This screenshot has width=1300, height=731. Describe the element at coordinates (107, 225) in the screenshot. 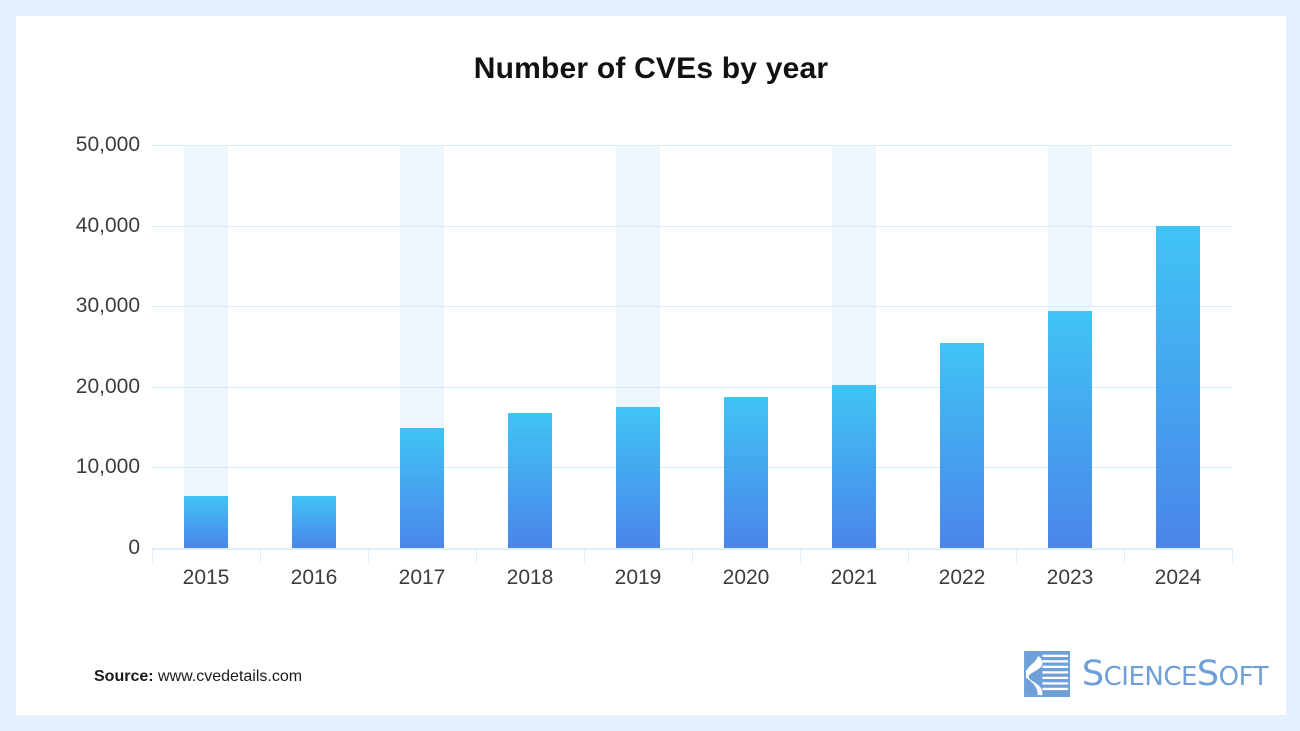

I see `y-axis-tick-label: 40,000` at that location.